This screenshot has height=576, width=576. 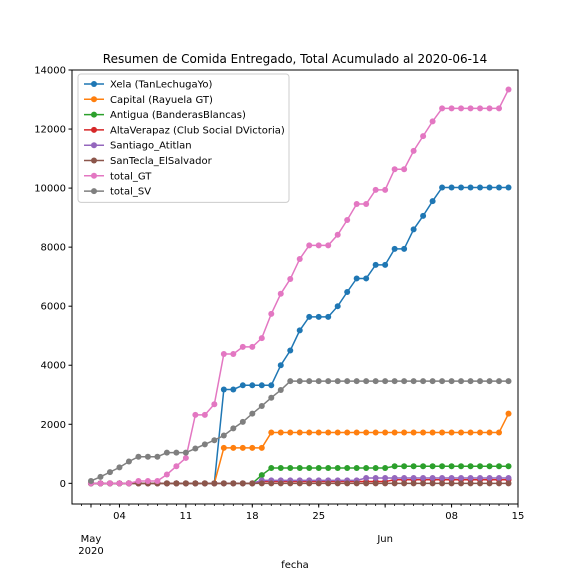 I want to click on legend-label: total_SV, so click(x=130, y=192).